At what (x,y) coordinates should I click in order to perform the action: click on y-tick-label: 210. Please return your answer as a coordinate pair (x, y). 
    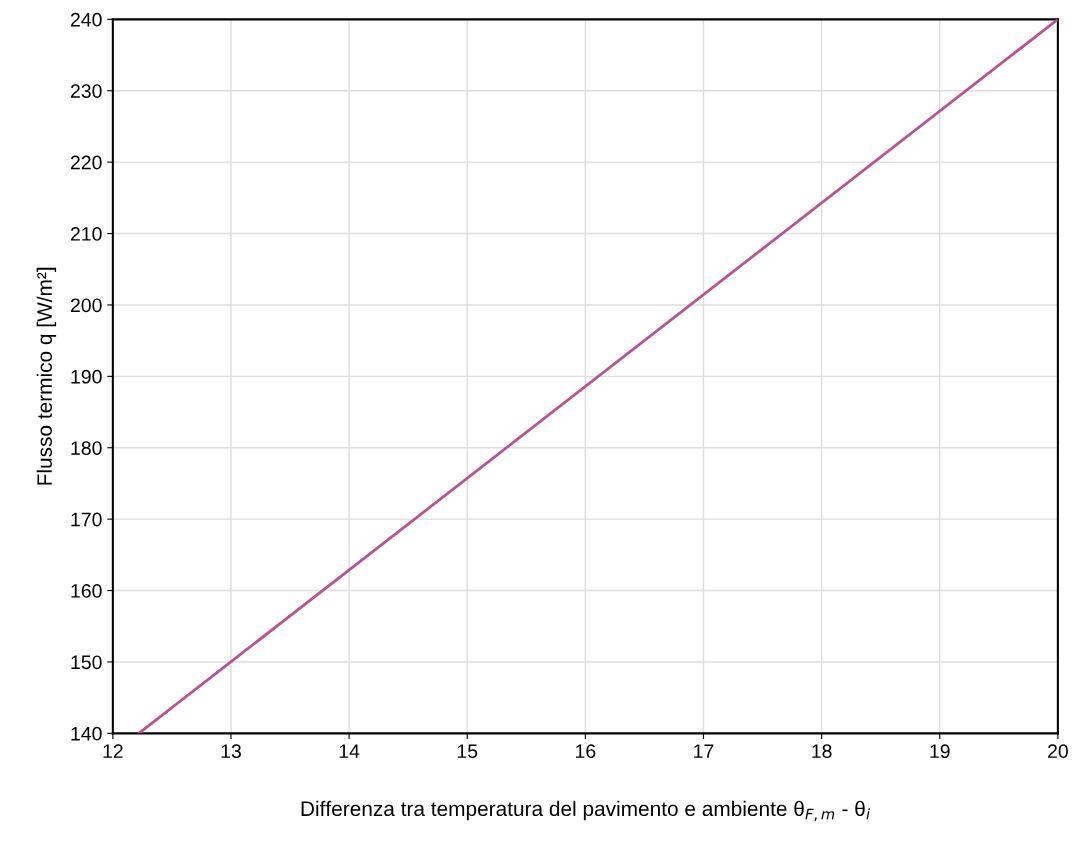
    Looking at the image, I should click on (86, 234).